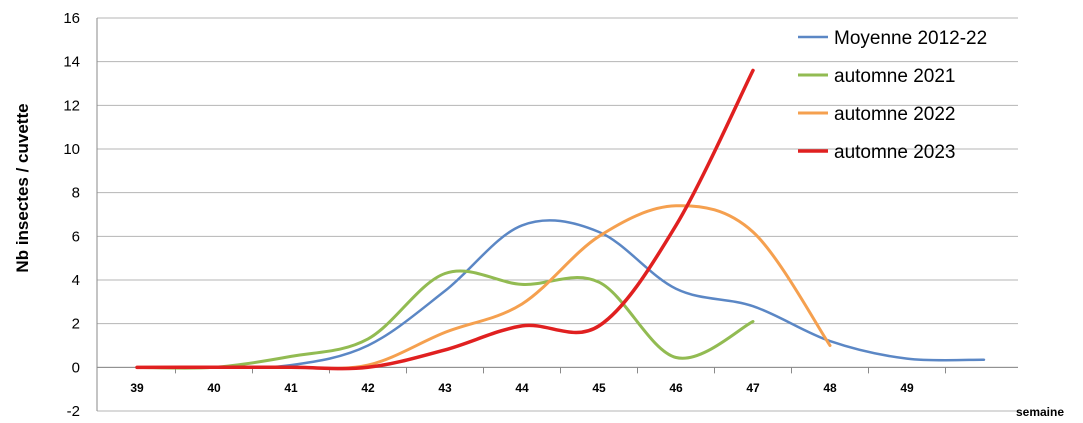 This screenshot has width=1083, height=423. What do you see at coordinates (137, 388) in the screenshot?
I see `x-tick-label: 39` at bounding box center [137, 388].